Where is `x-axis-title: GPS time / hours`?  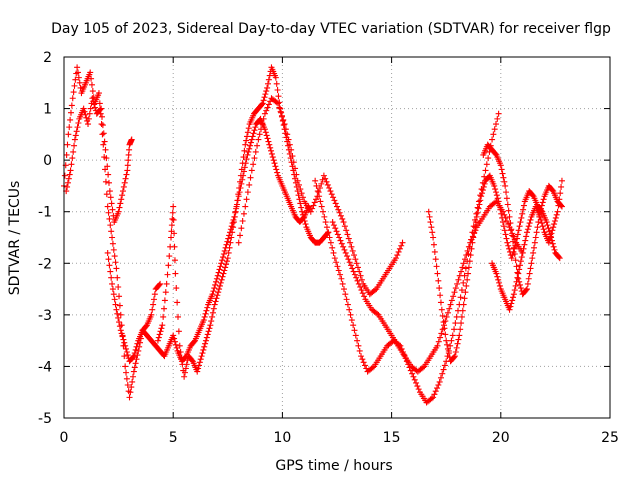 x-axis-title: GPS time / hours is located at coordinates (333, 466).